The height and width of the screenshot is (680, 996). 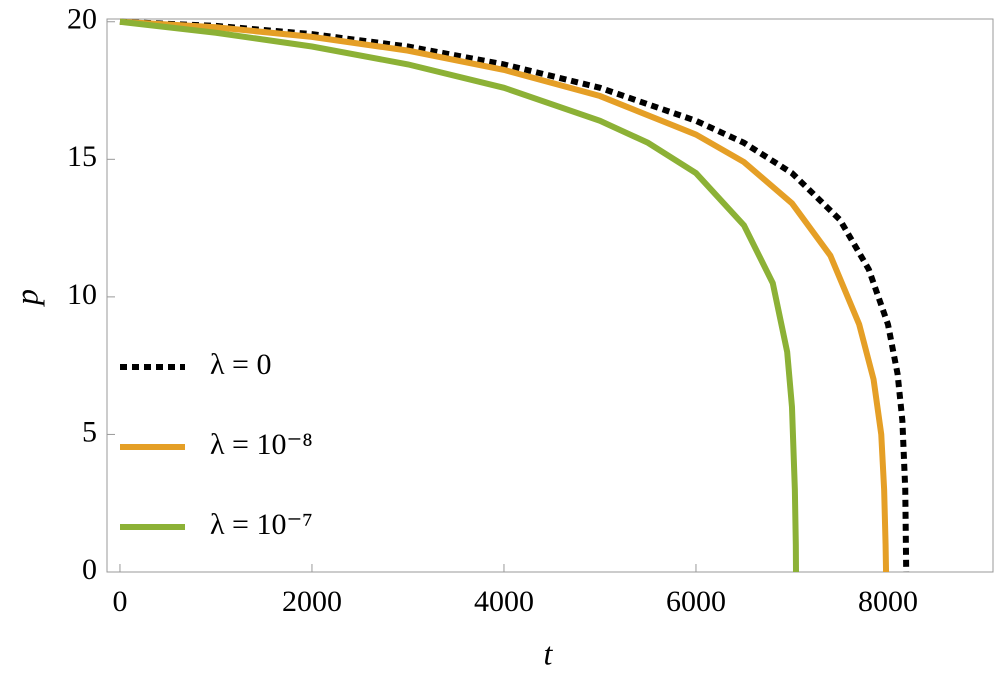 I want to click on y-tick-label: 20, so click(x=82, y=19).